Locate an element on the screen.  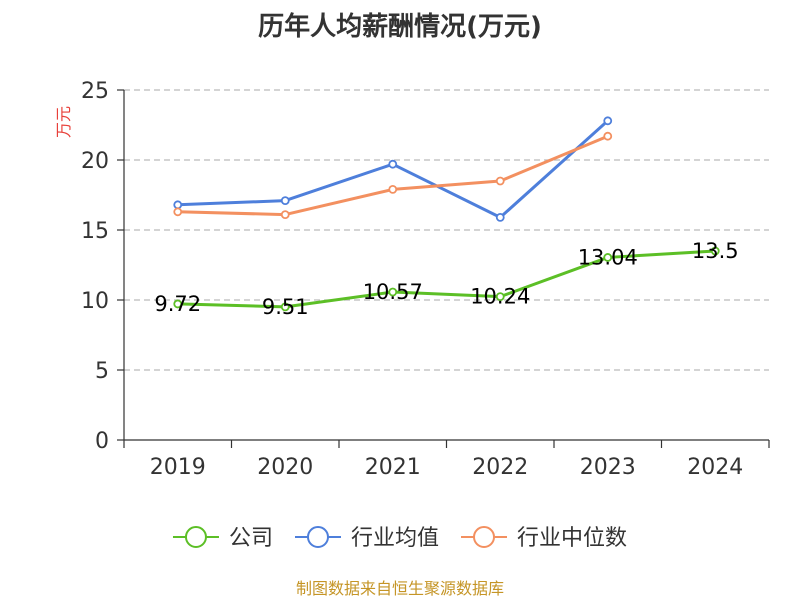
y-tick-label: 10 is located at coordinates (95, 301).